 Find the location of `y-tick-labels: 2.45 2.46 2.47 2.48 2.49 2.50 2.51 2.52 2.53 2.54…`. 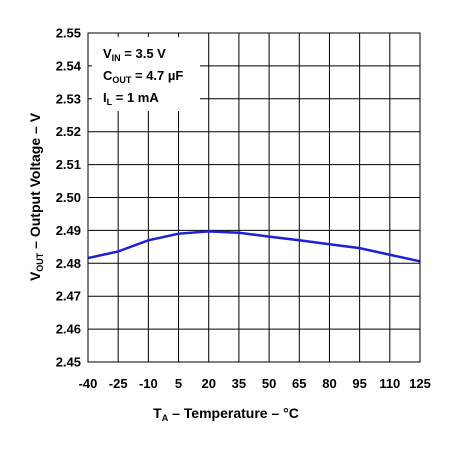

y-tick-labels: 2.45 2.46 2.47 2.48 2.49 2.50 2.51 2.52 2.53 2.54… is located at coordinates (69, 198).